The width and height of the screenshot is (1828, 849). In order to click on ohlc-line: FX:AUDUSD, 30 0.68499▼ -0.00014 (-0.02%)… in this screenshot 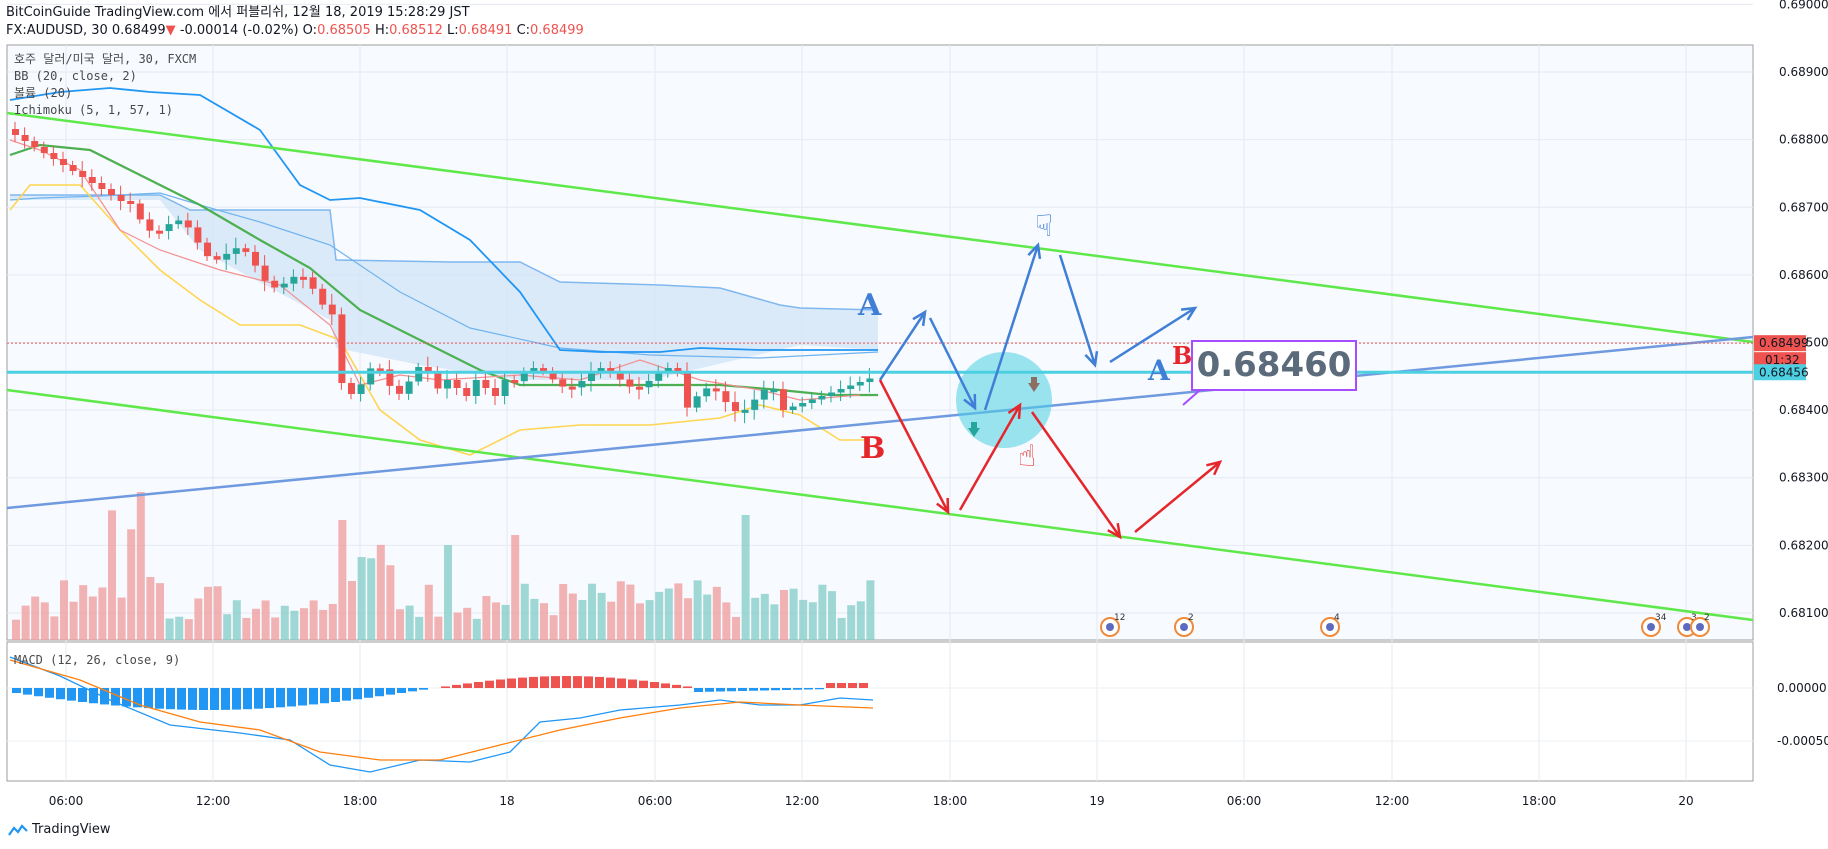, I will do `click(295, 31)`.